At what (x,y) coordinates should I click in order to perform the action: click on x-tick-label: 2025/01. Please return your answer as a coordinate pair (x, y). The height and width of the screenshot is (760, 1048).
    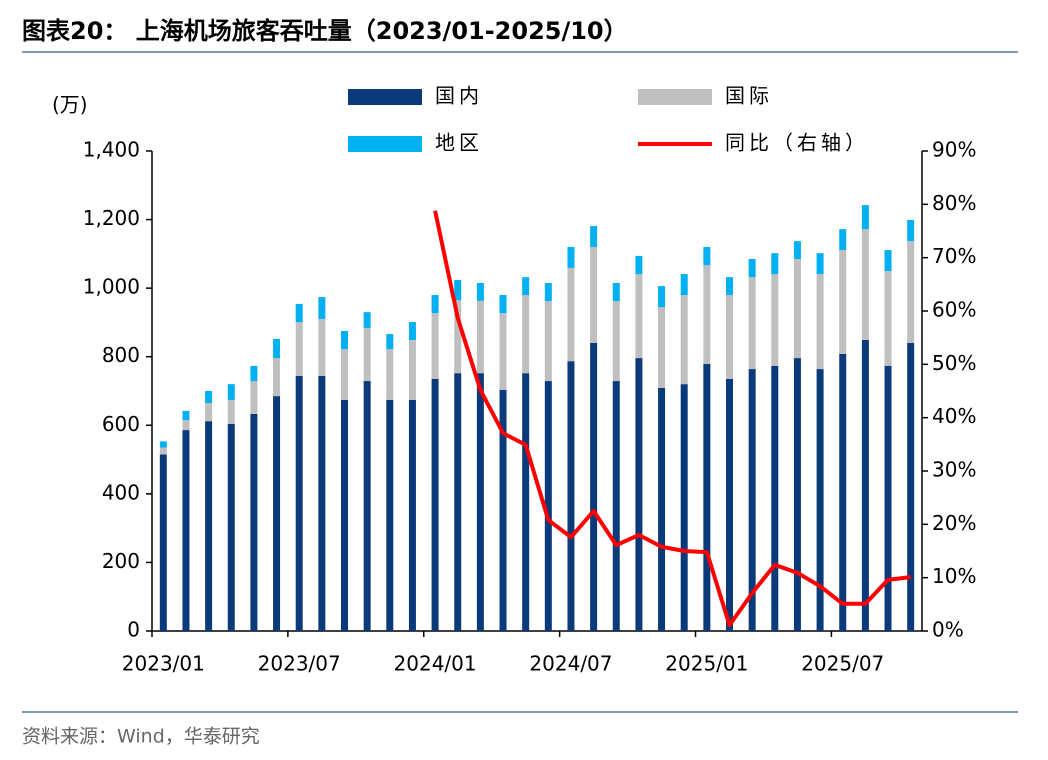
    Looking at the image, I should click on (706, 664).